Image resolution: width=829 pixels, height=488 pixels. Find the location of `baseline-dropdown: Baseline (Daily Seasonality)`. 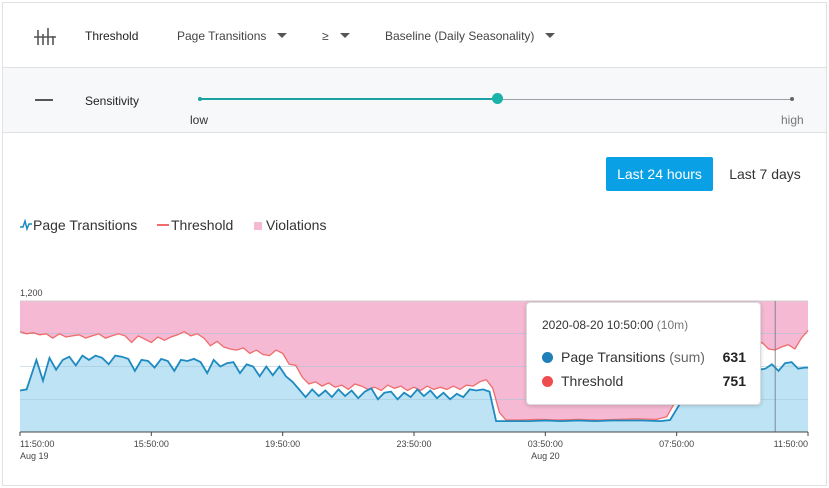

baseline-dropdown: Baseline (Daily Seasonality) is located at coordinates (459, 36).